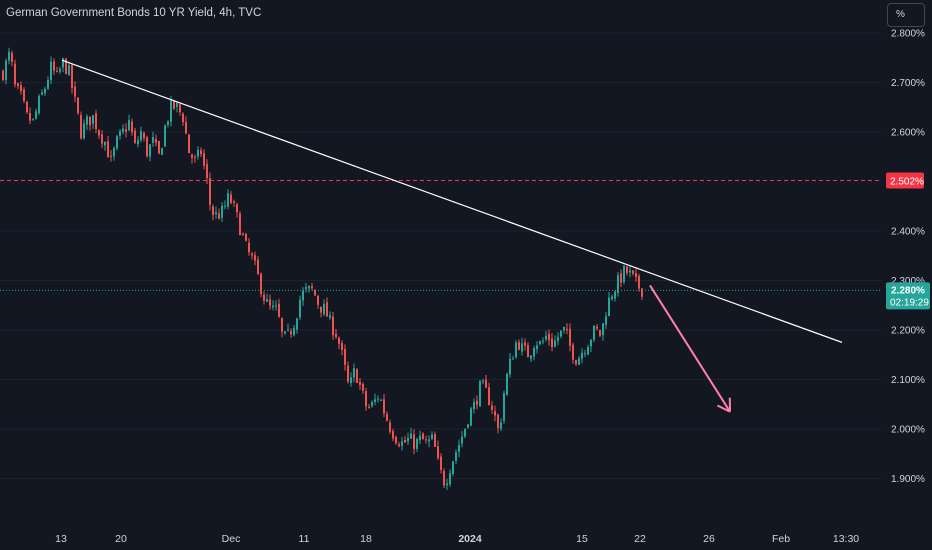  I want to click on time-tick-label: 15, so click(582, 539).